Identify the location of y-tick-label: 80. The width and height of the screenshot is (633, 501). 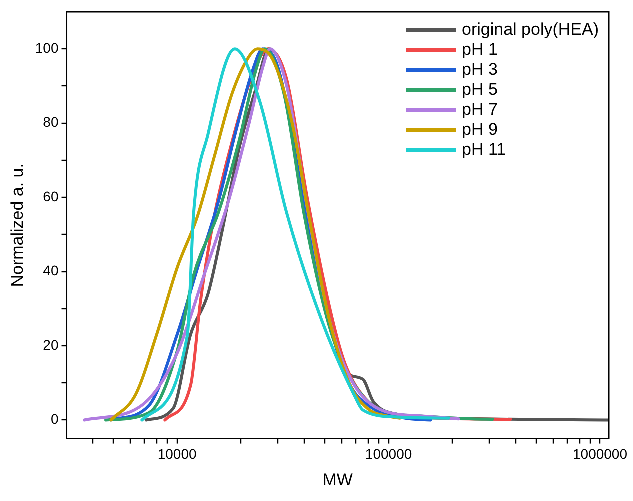
(51, 122).